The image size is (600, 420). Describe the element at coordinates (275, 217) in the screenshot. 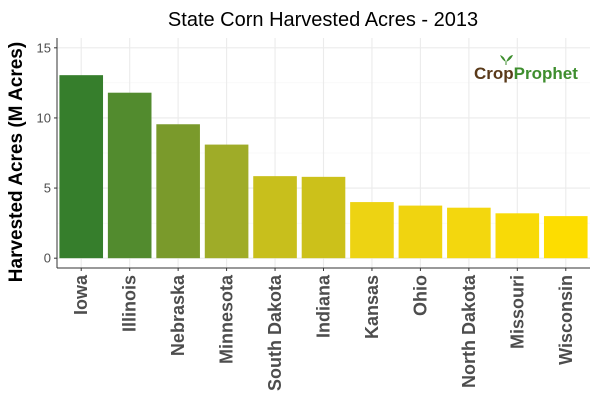

I see `bar-south-dakota` at that location.